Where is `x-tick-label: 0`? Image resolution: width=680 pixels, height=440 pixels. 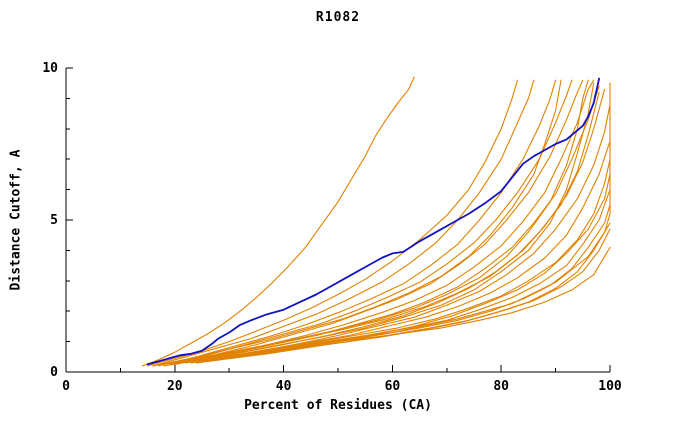 x-tick-label: 0 is located at coordinates (66, 386).